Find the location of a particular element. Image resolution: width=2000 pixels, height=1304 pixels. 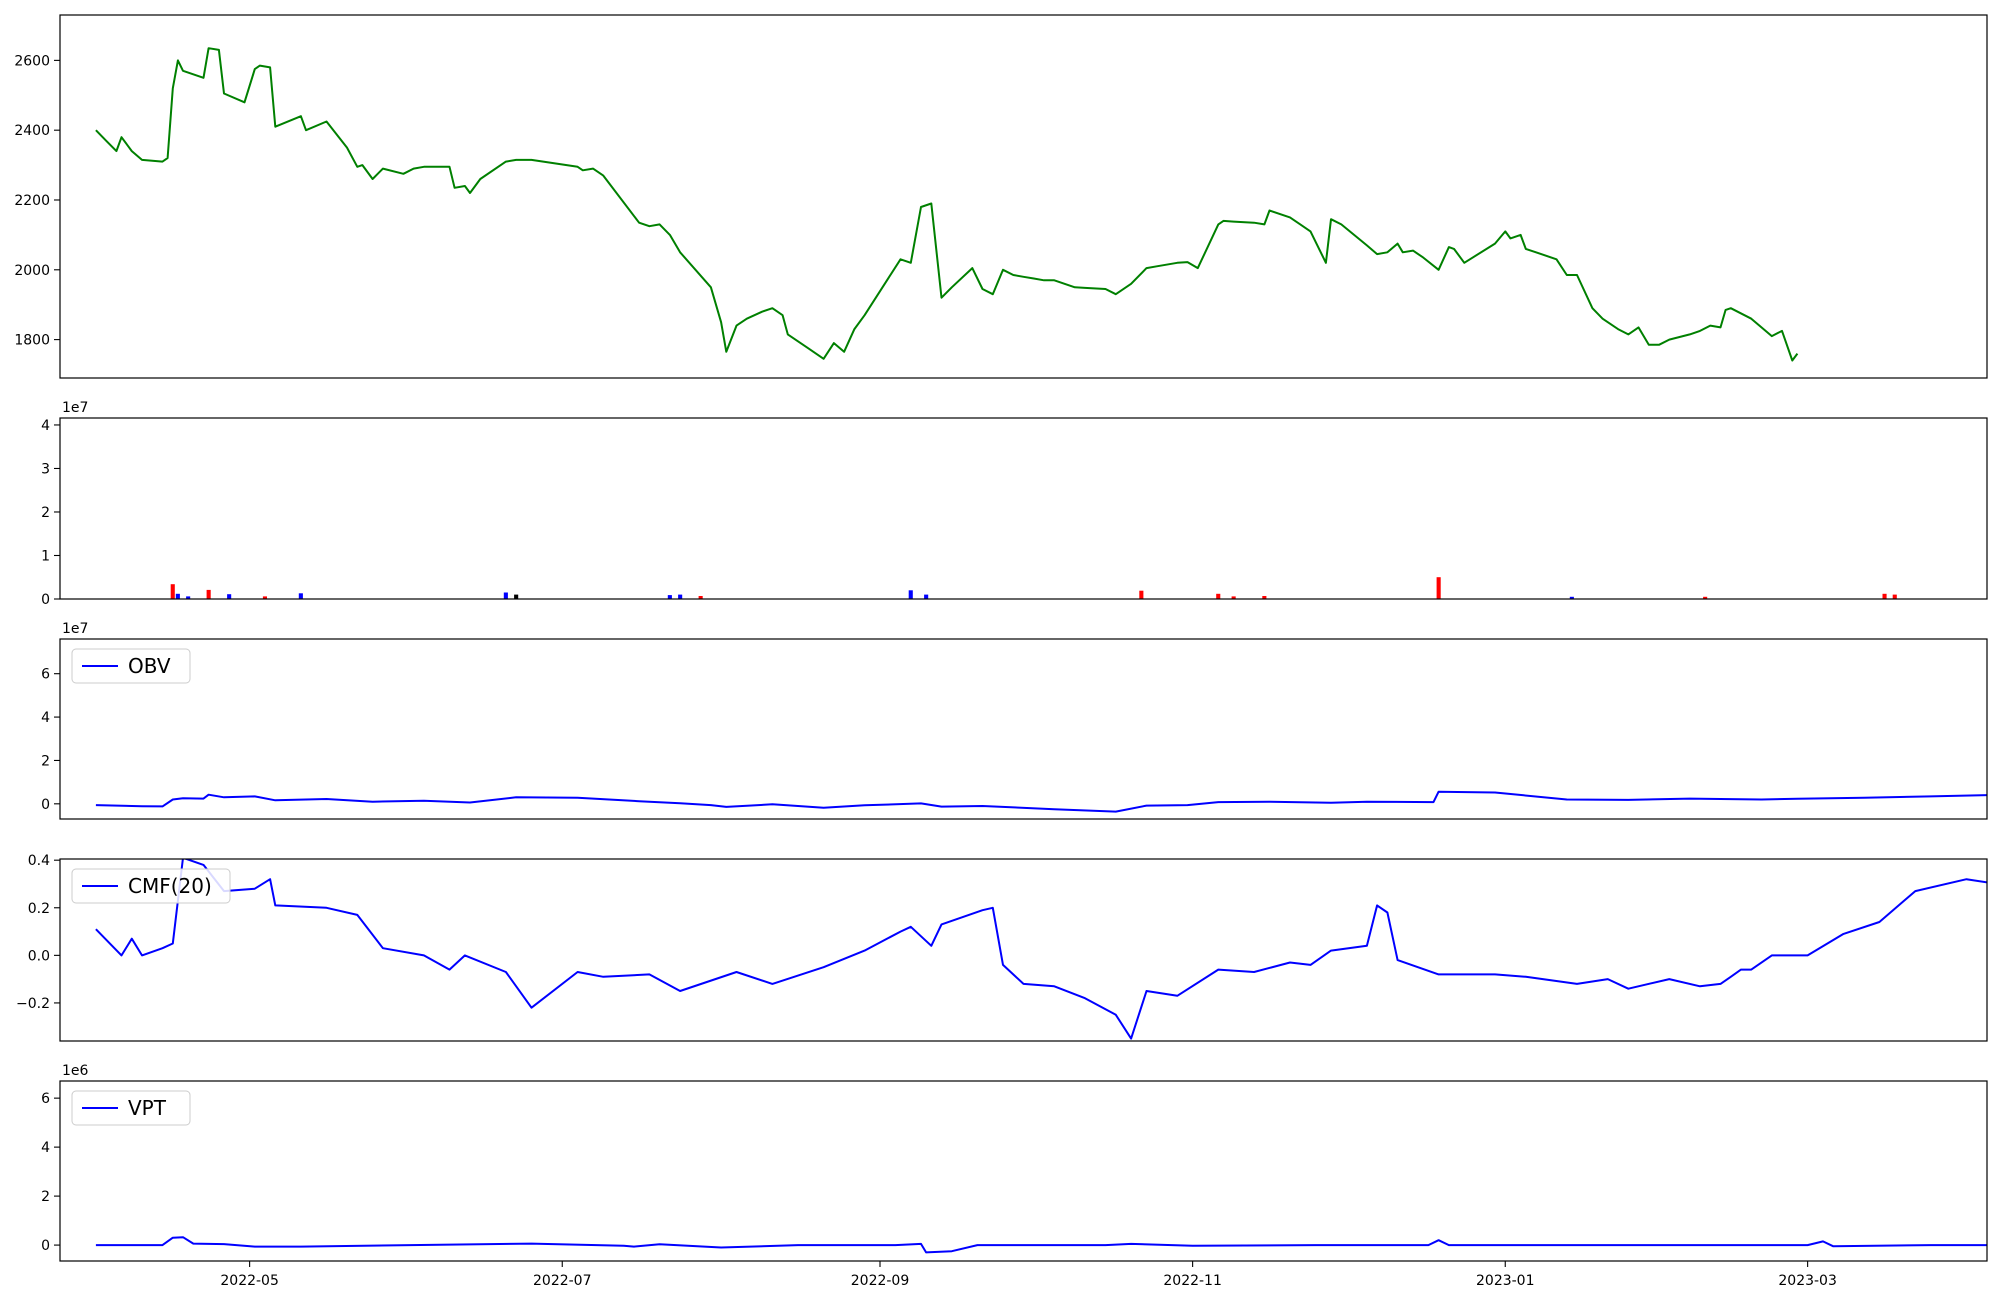

x-tick-label: 2022-05 is located at coordinates (249, 1281).